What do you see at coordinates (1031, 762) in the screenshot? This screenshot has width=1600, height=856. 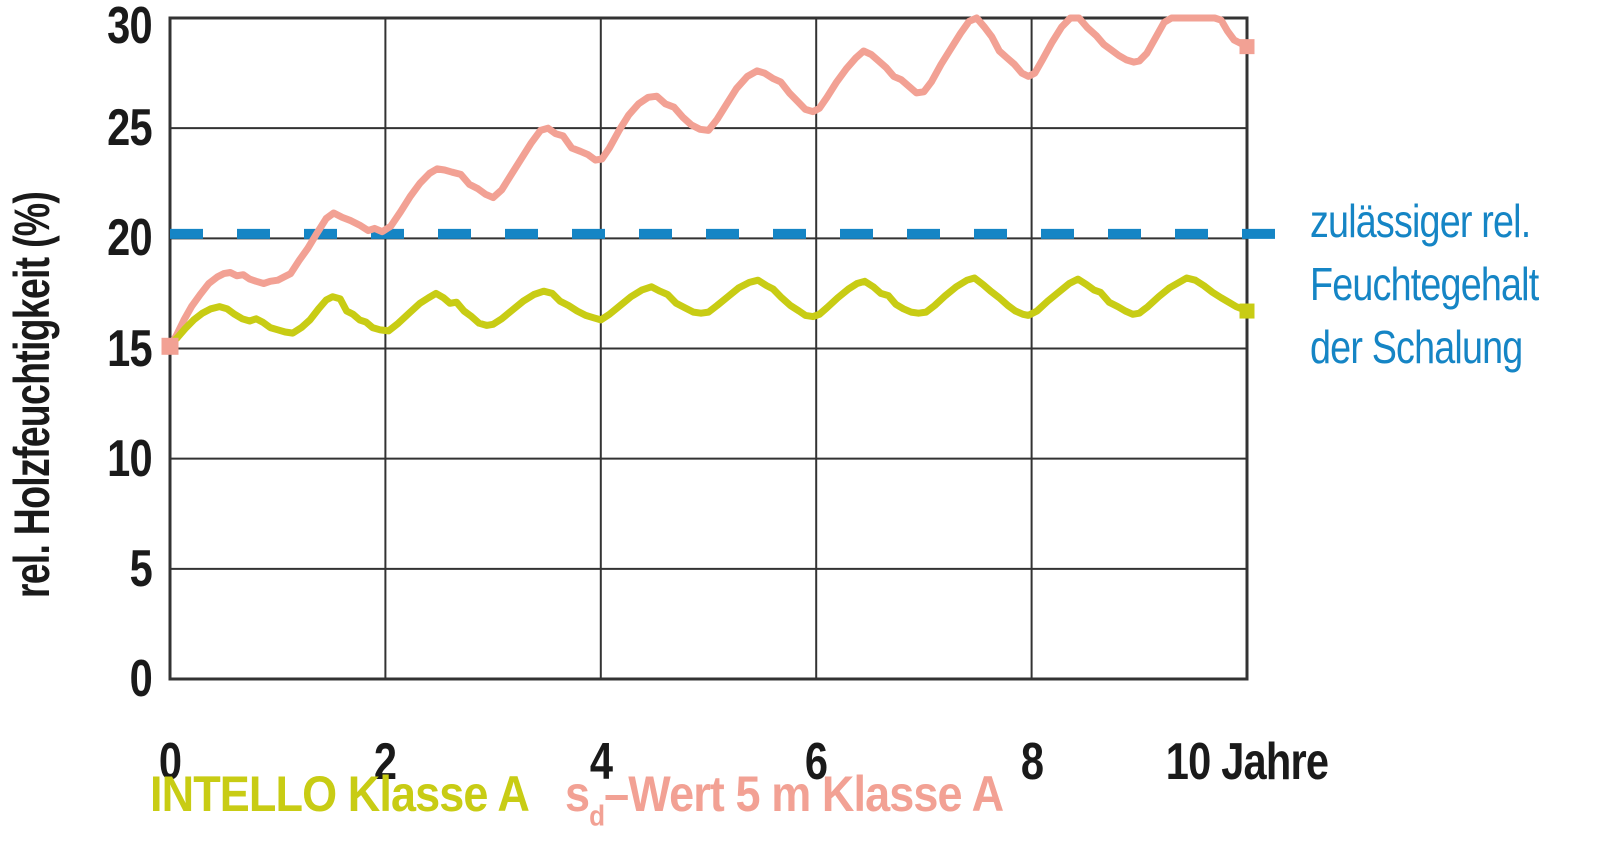 I see `x-tick-label: 8` at bounding box center [1031, 762].